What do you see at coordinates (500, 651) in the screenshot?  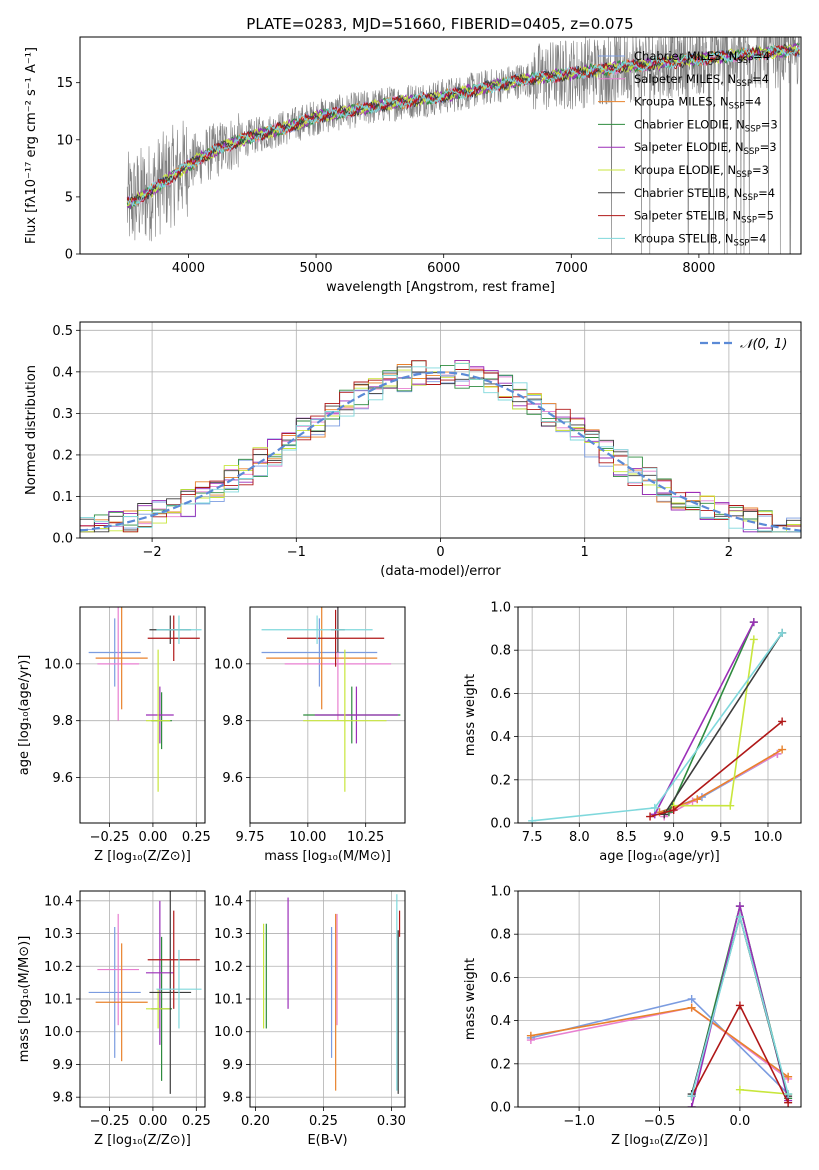 I see `weight_vs_age-ytick-label: 0.8` at bounding box center [500, 651].